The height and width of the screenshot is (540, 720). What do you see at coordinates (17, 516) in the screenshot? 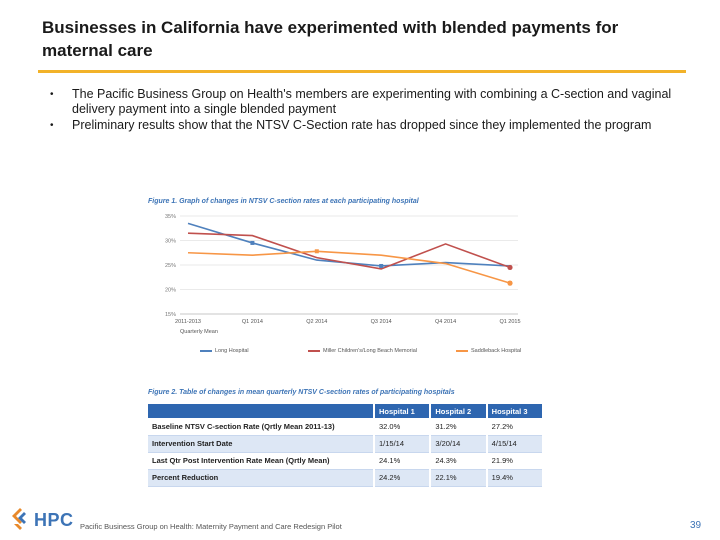
I see `logo-chevron-orange` at bounding box center [17, 516].